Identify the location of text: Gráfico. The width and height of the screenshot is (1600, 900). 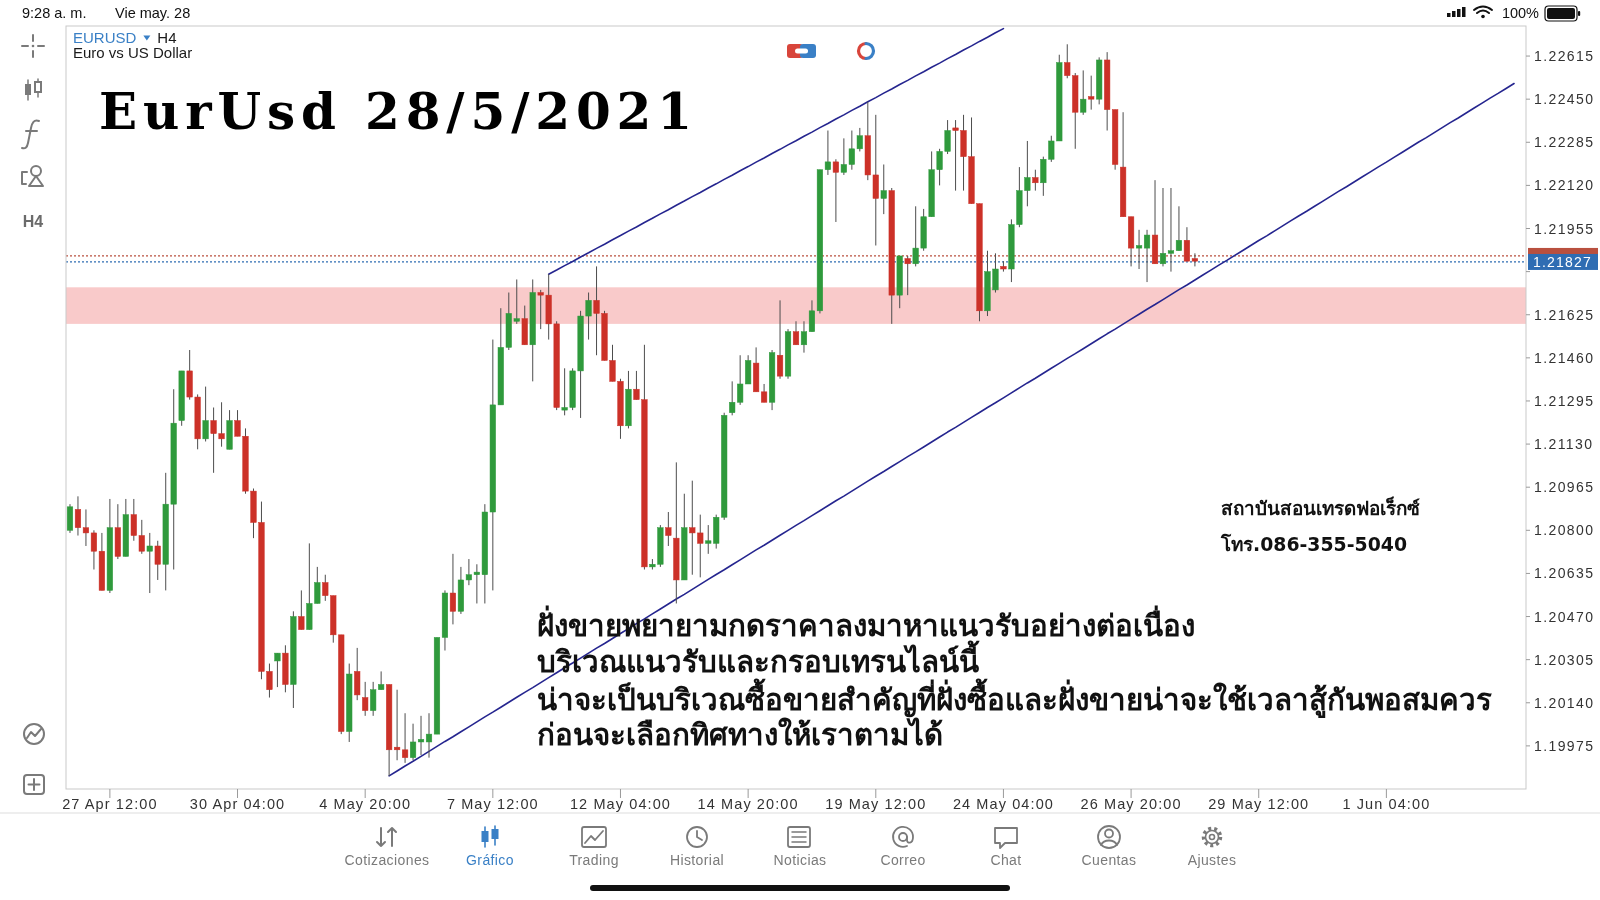
(490, 860).